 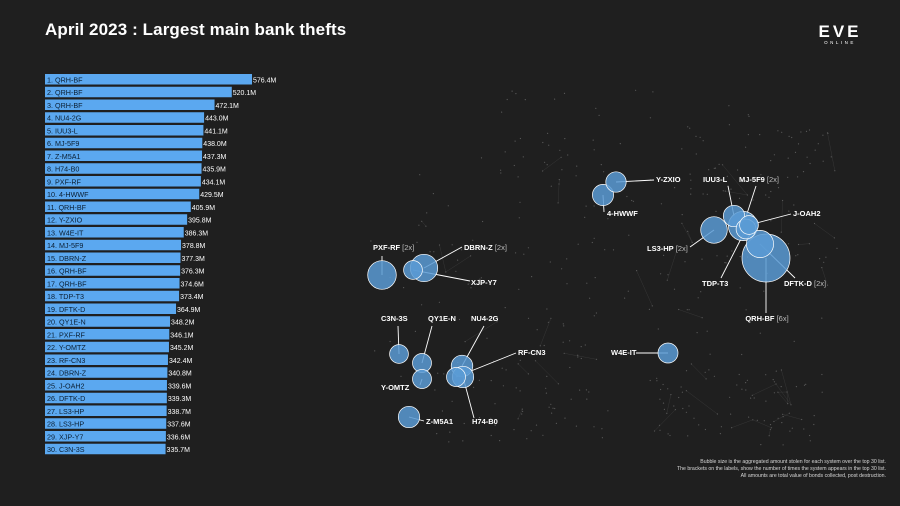 I want to click on bubble-label: Y-OMTZ, so click(x=395, y=387).